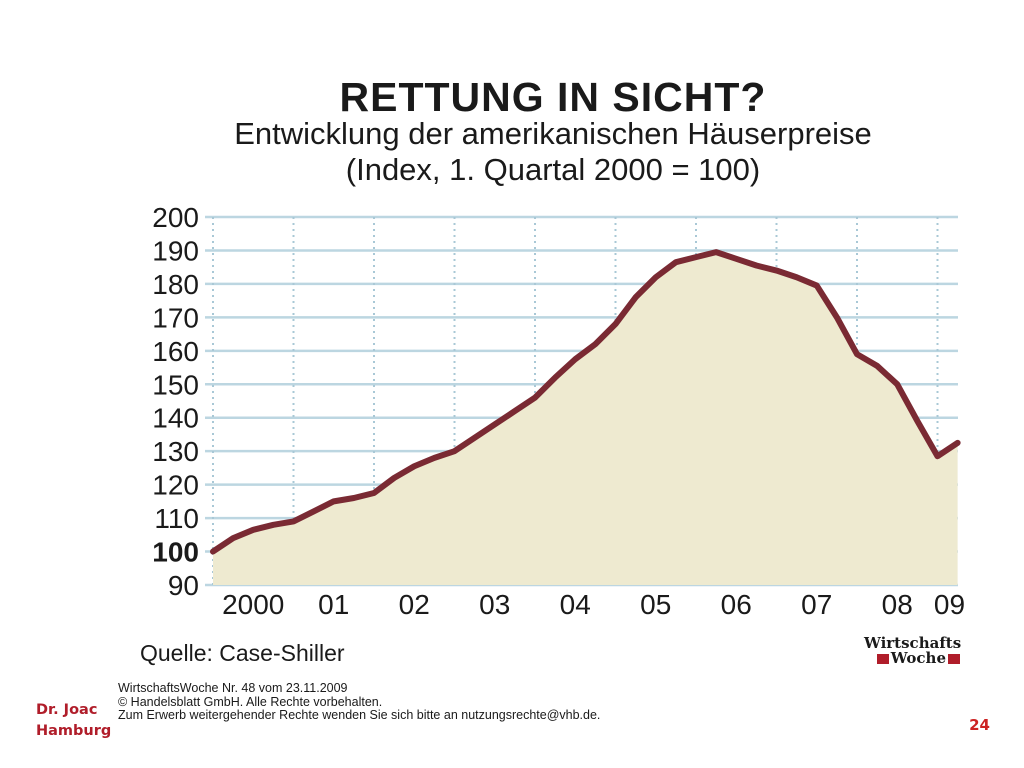  I want to click on chart-title: RETTUNG IN SICHT?, so click(553, 97).